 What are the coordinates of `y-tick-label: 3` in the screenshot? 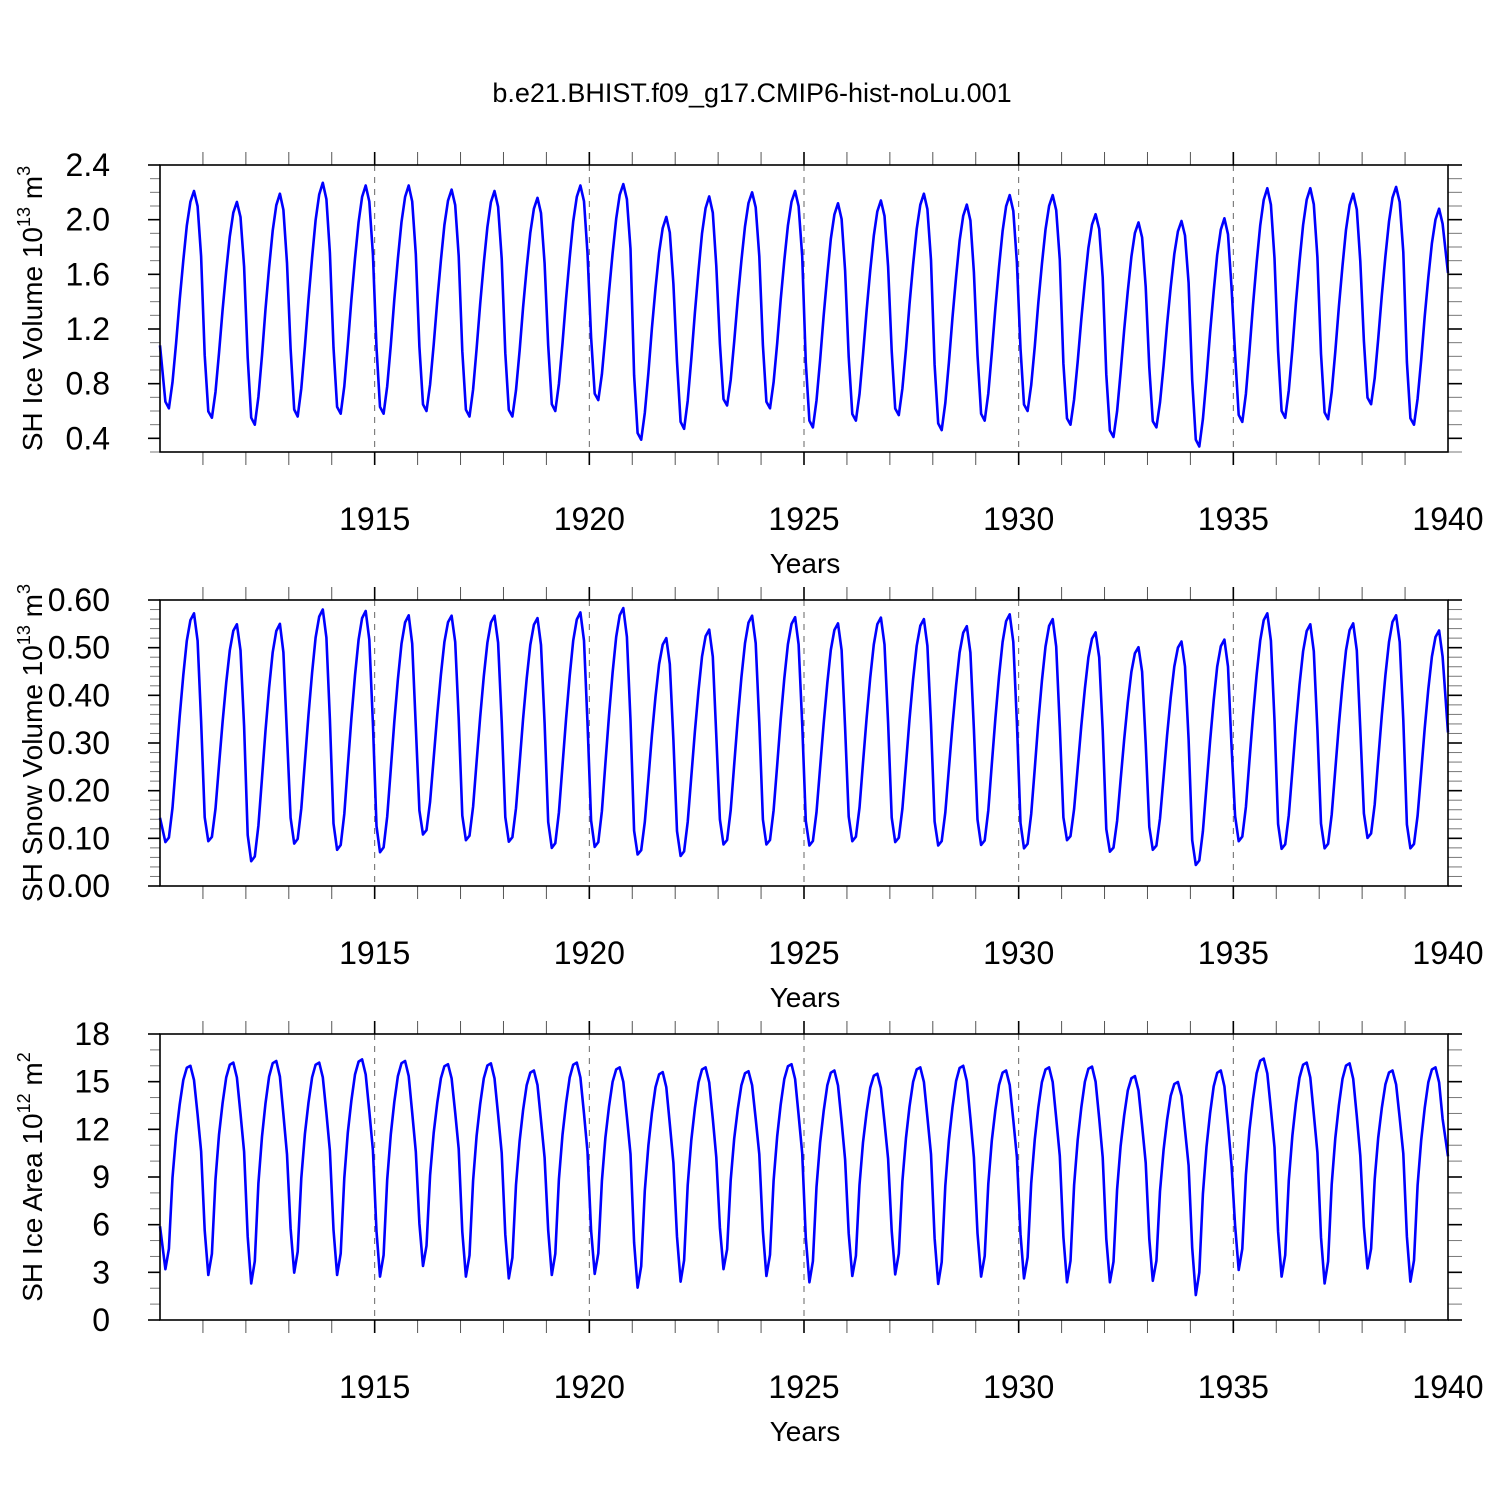 It's located at (101, 1272).